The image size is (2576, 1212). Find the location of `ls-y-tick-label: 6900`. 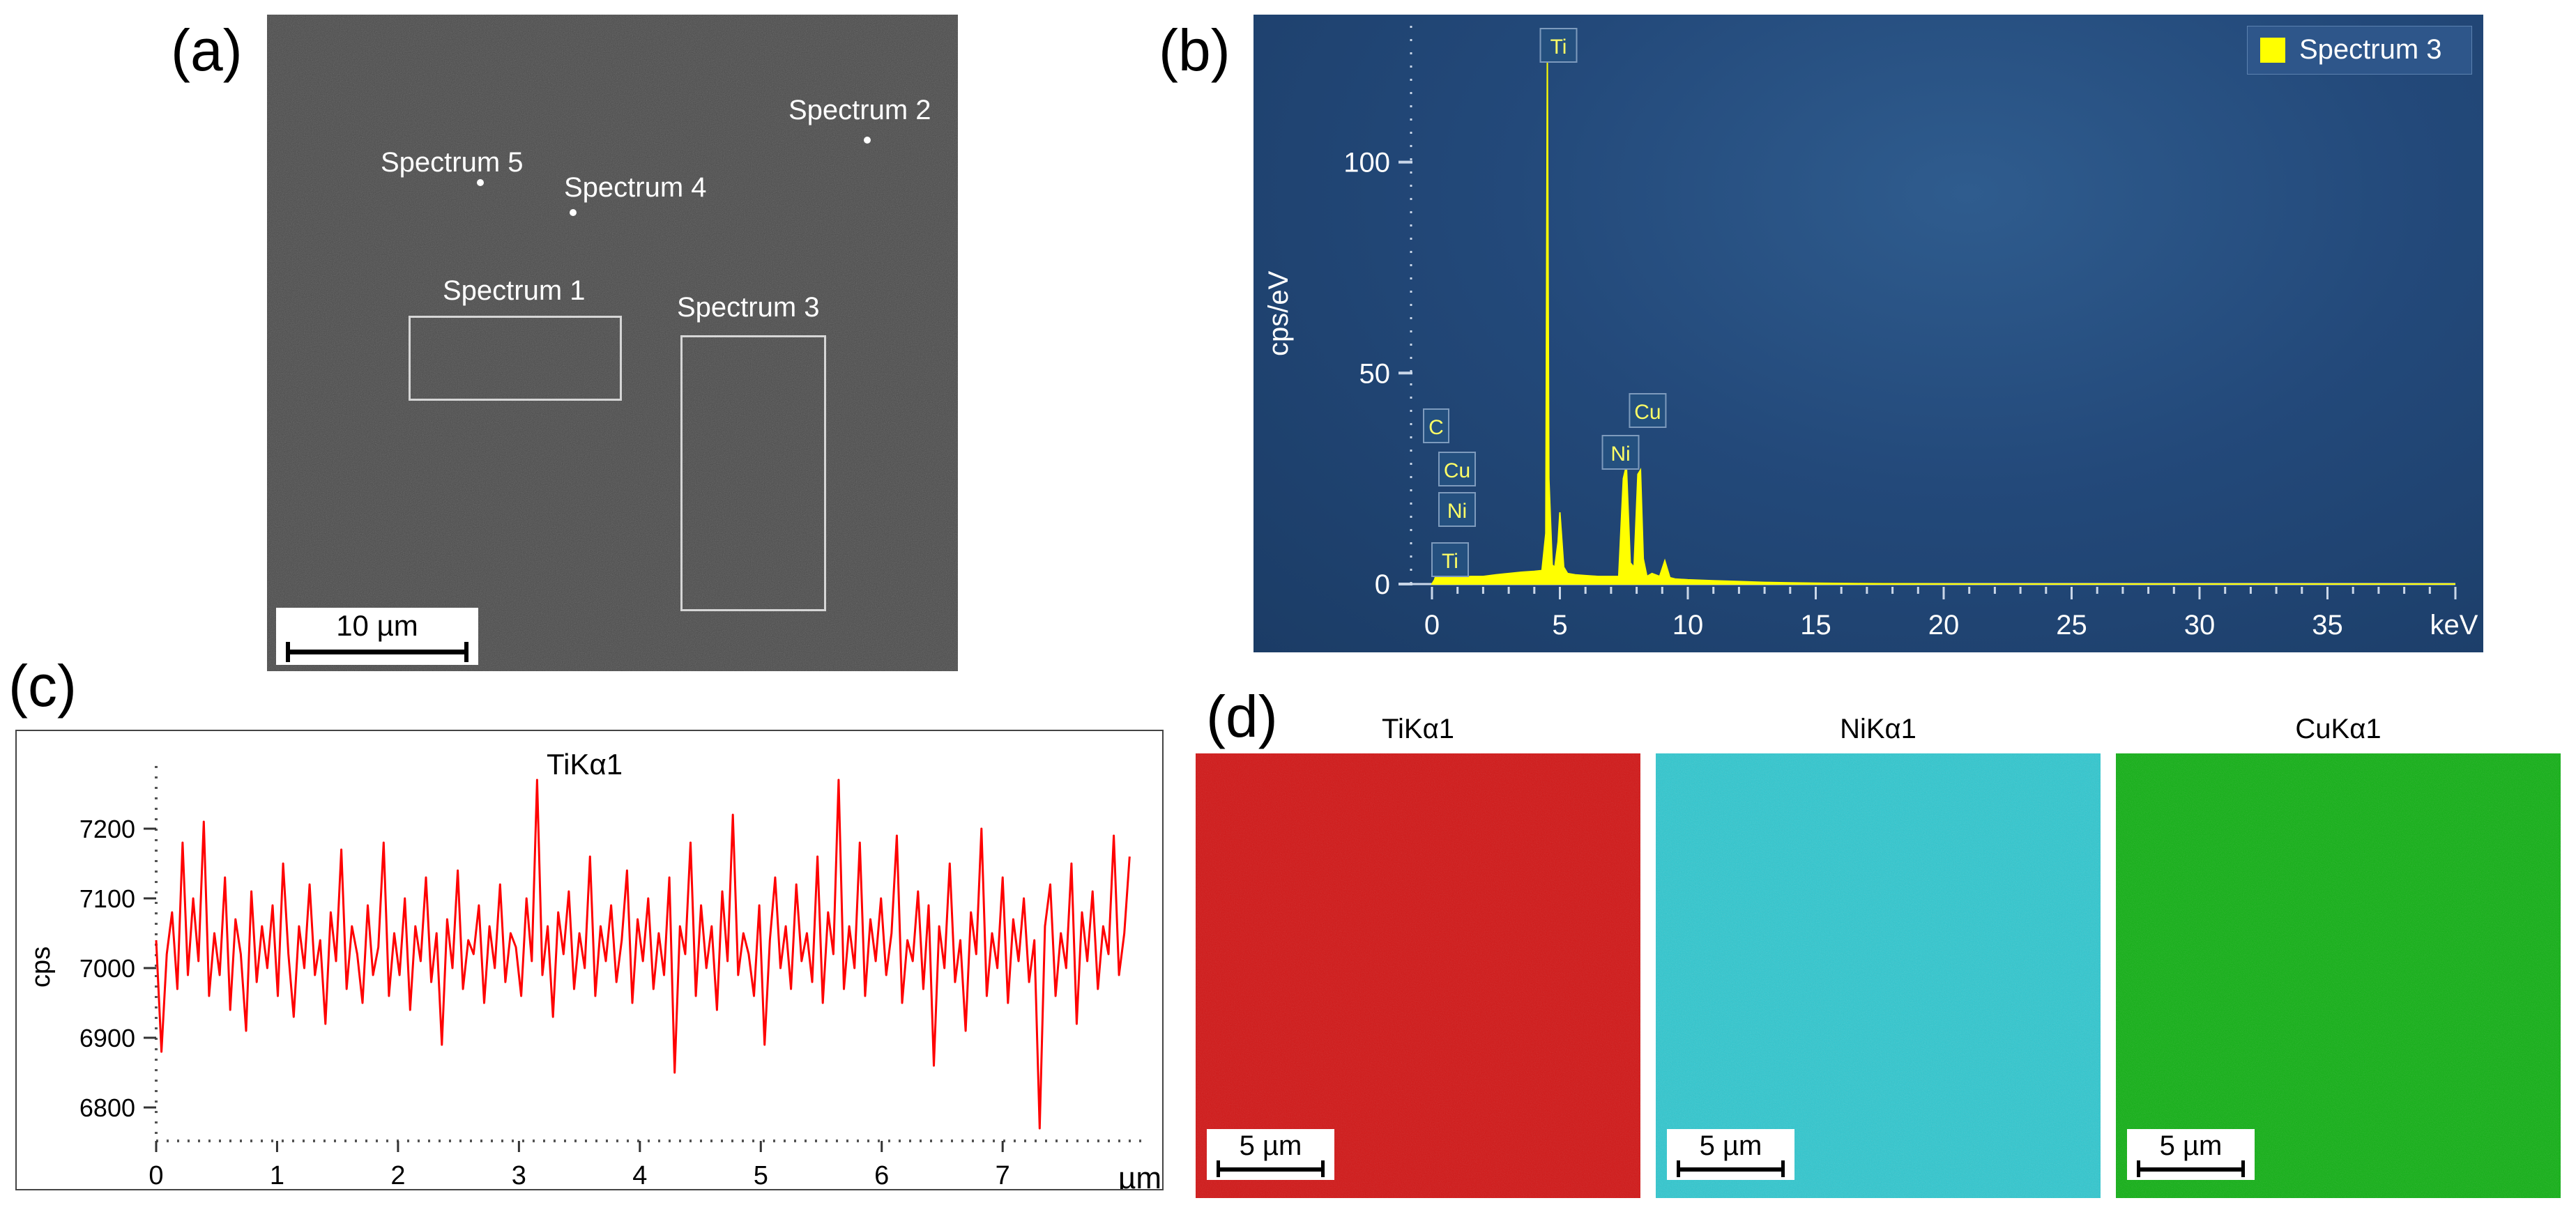

ls-y-tick-label: 6900 is located at coordinates (107, 1038).